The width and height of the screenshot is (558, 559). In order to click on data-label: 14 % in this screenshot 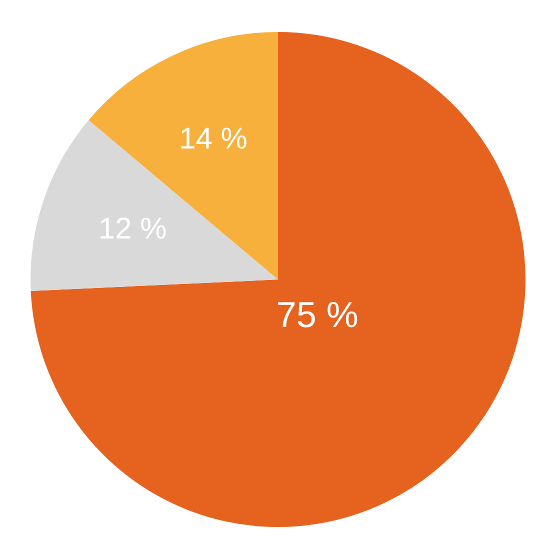, I will do `click(213, 139)`.